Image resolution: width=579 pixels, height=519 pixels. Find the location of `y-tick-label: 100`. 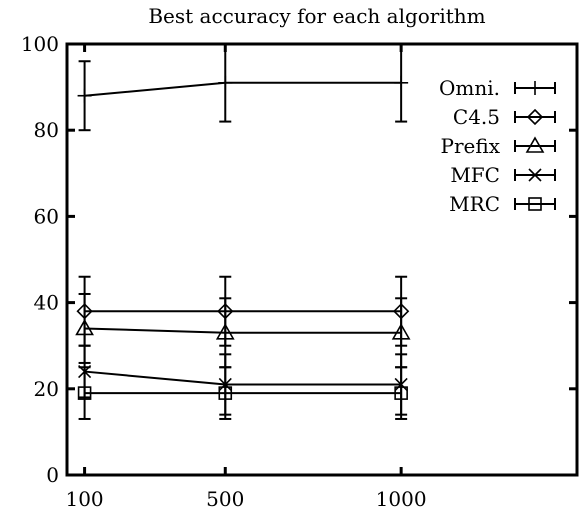

y-tick-label: 100 is located at coordinates (40, 44).